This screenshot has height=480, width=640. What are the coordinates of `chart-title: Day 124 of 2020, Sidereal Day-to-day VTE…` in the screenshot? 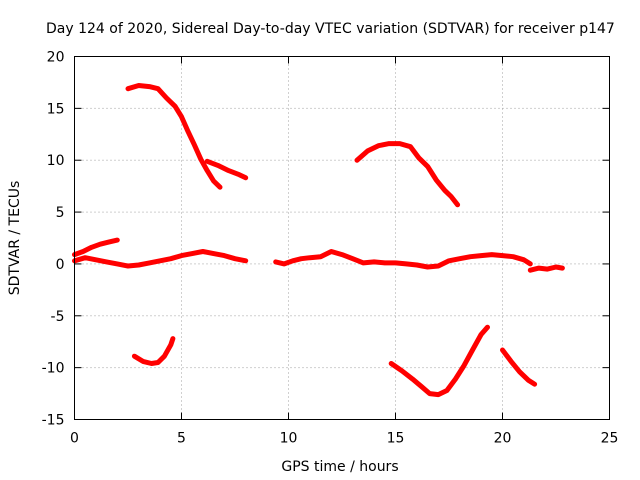 It's located at (330, 29).